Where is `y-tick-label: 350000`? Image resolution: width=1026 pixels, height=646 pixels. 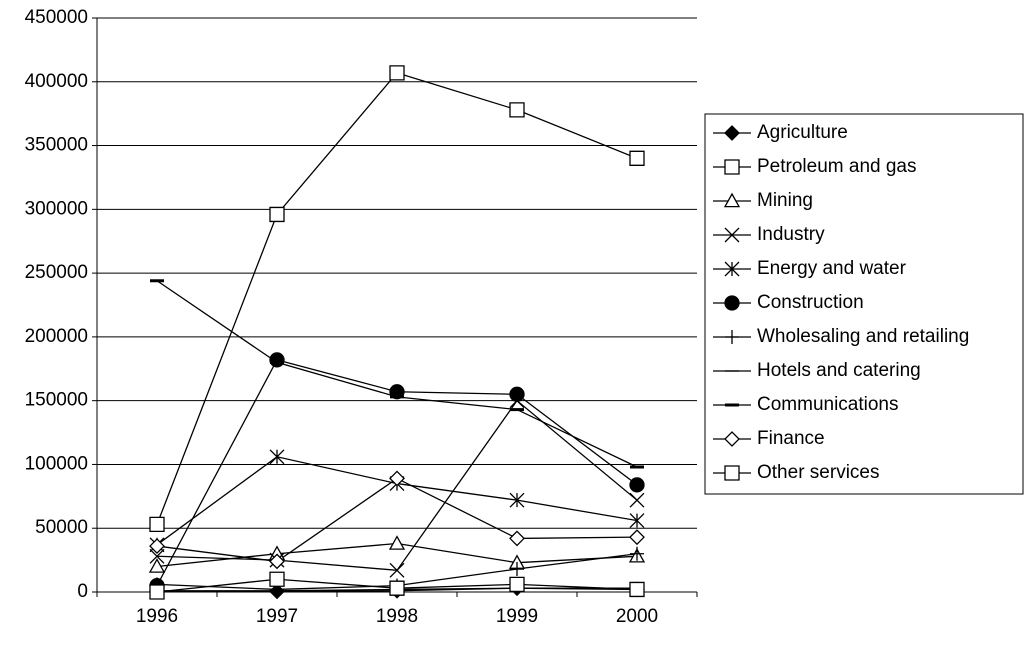
y-tick-label: 350000 is located at coordinates (56, 145).